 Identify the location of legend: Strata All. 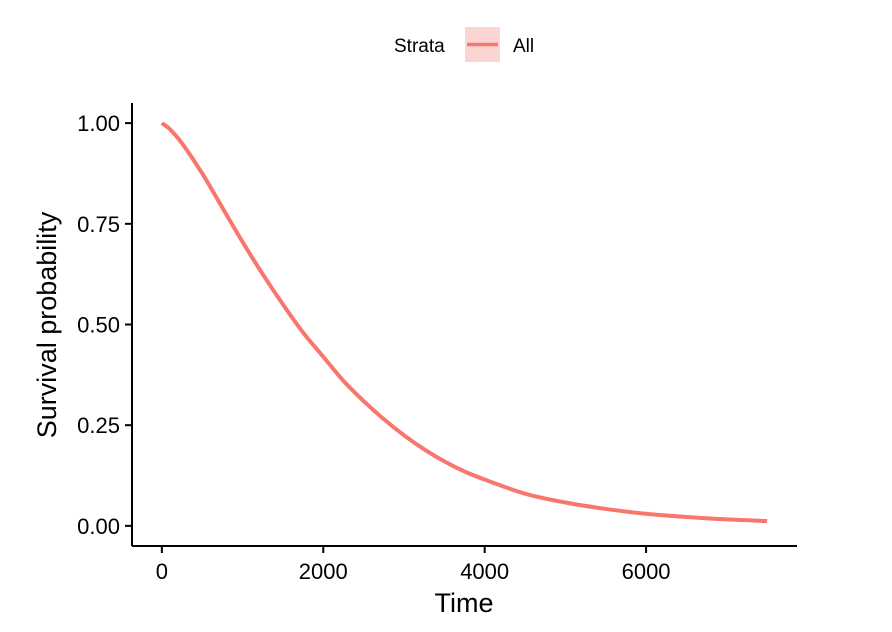
(464, 44).